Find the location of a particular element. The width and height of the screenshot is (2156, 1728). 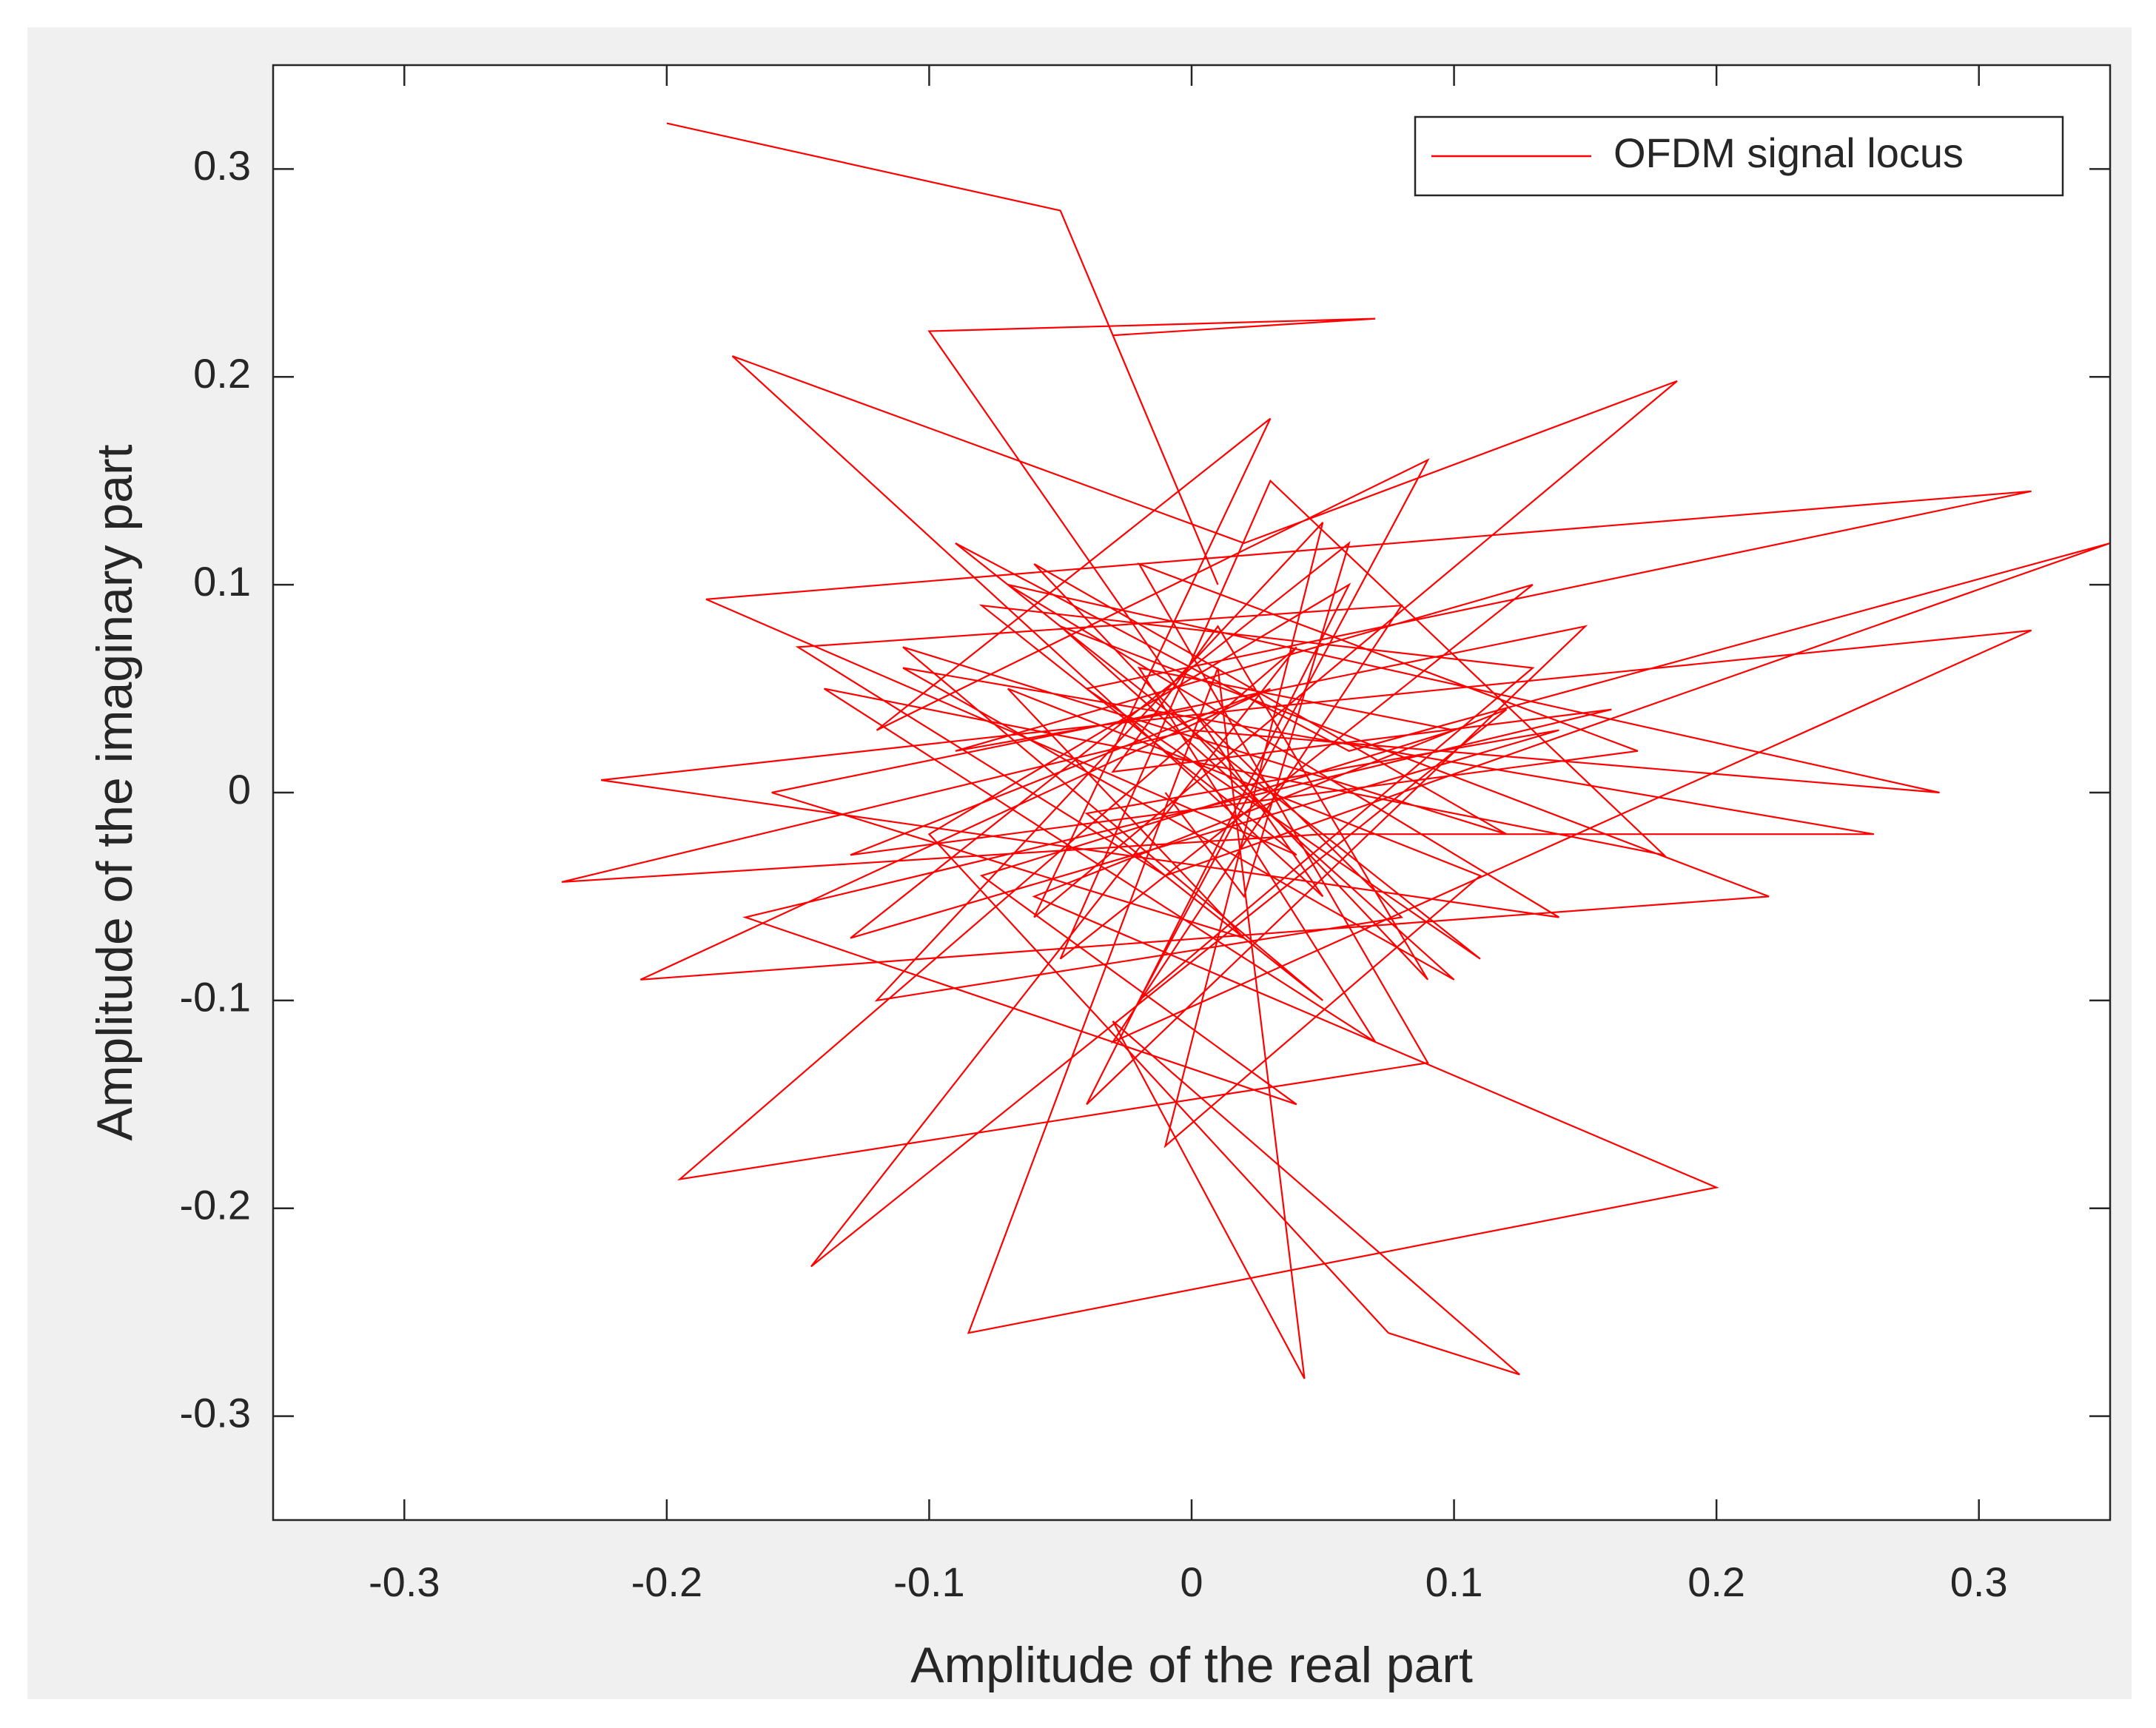

y-tick-label: 0 is located at coordinates (239, 790).